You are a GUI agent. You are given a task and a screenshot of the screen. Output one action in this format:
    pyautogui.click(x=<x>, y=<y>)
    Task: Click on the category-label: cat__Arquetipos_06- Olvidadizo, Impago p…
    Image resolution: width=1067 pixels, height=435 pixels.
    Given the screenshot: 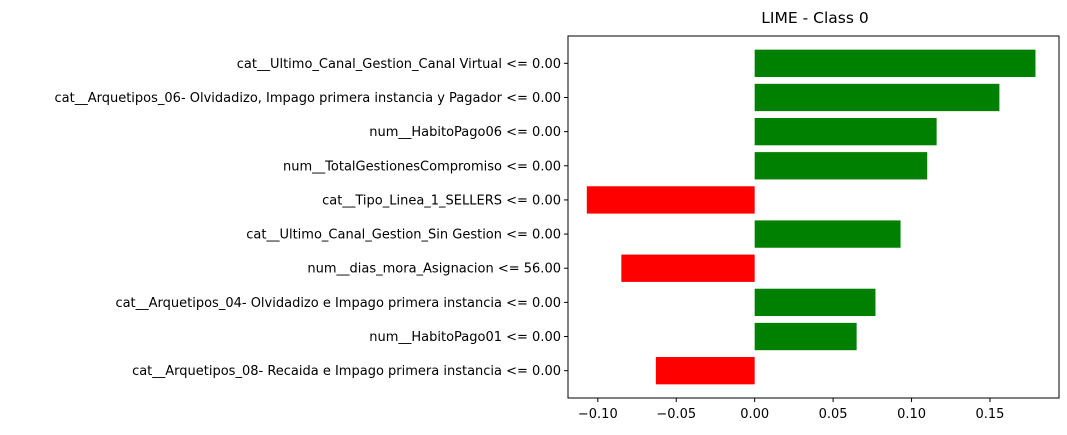 What is the action you would take?
    pyautogui.click(x=308, y=98)
    